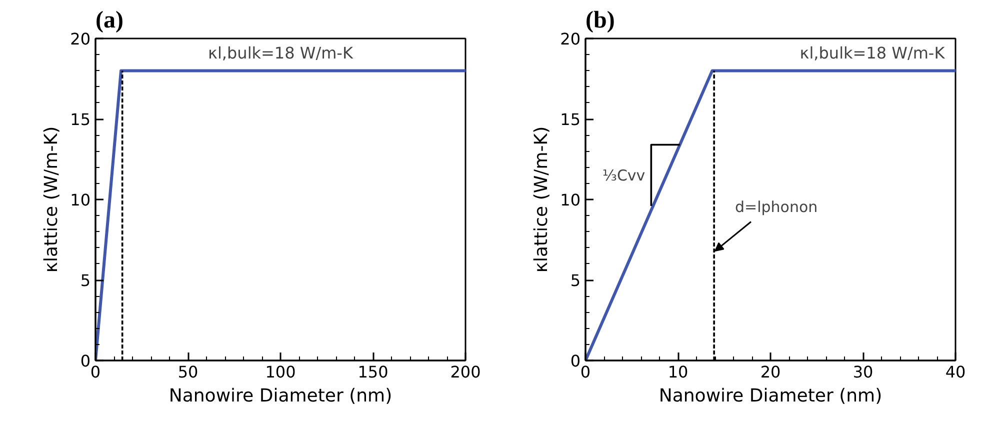 This screenshot has height=426, width=984. Describe the element at coordinates (955, 372) in the screenshot. I see `x-tick-label: 40` at that location.